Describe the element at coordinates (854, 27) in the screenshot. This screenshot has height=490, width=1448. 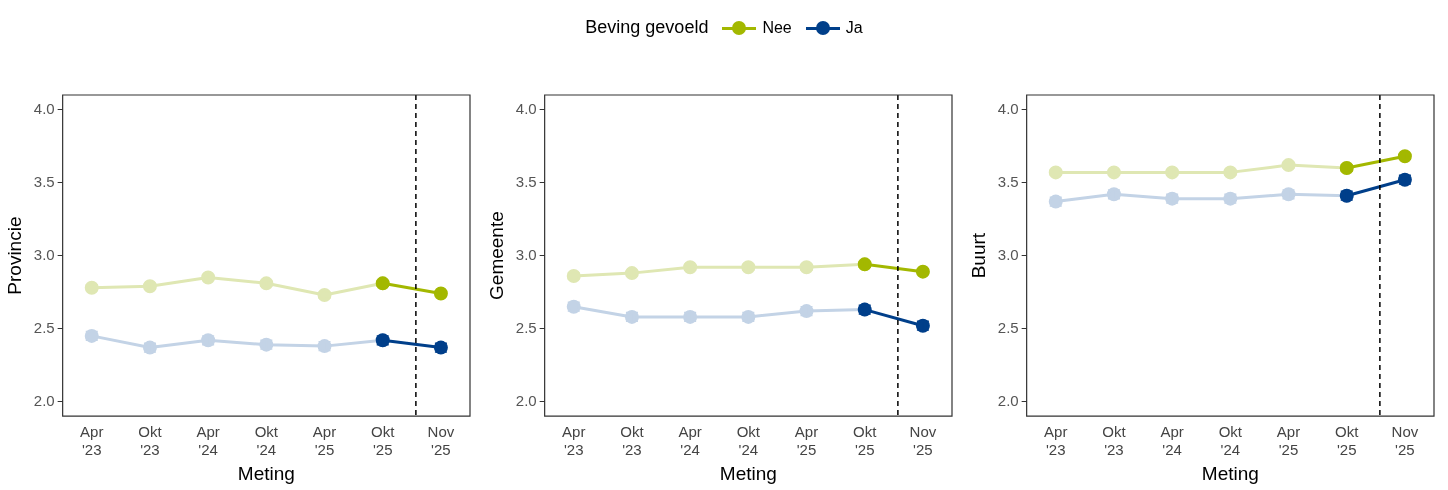
I see `legend-label: Ja` at that location.